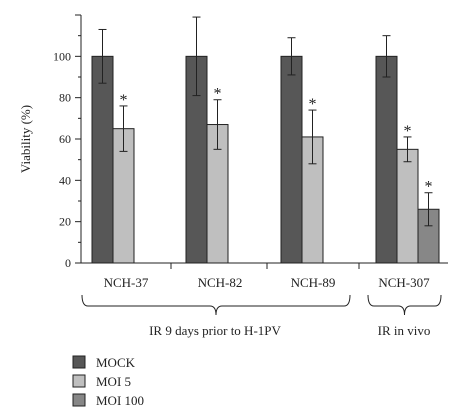 Image resolution: width=473 pixels, height=420 pixels. I want to click on y-tick-label: 40, so click(65, 180).